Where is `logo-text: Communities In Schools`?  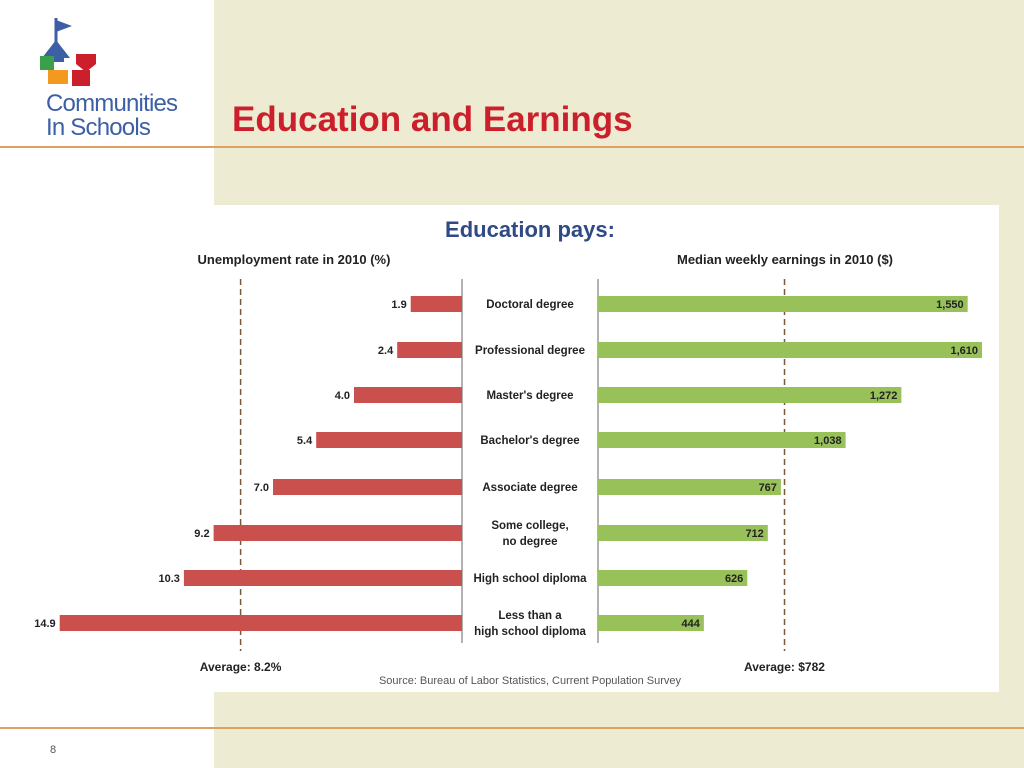 logo-text: Communities In Schools is located at coordinates (112, 115).